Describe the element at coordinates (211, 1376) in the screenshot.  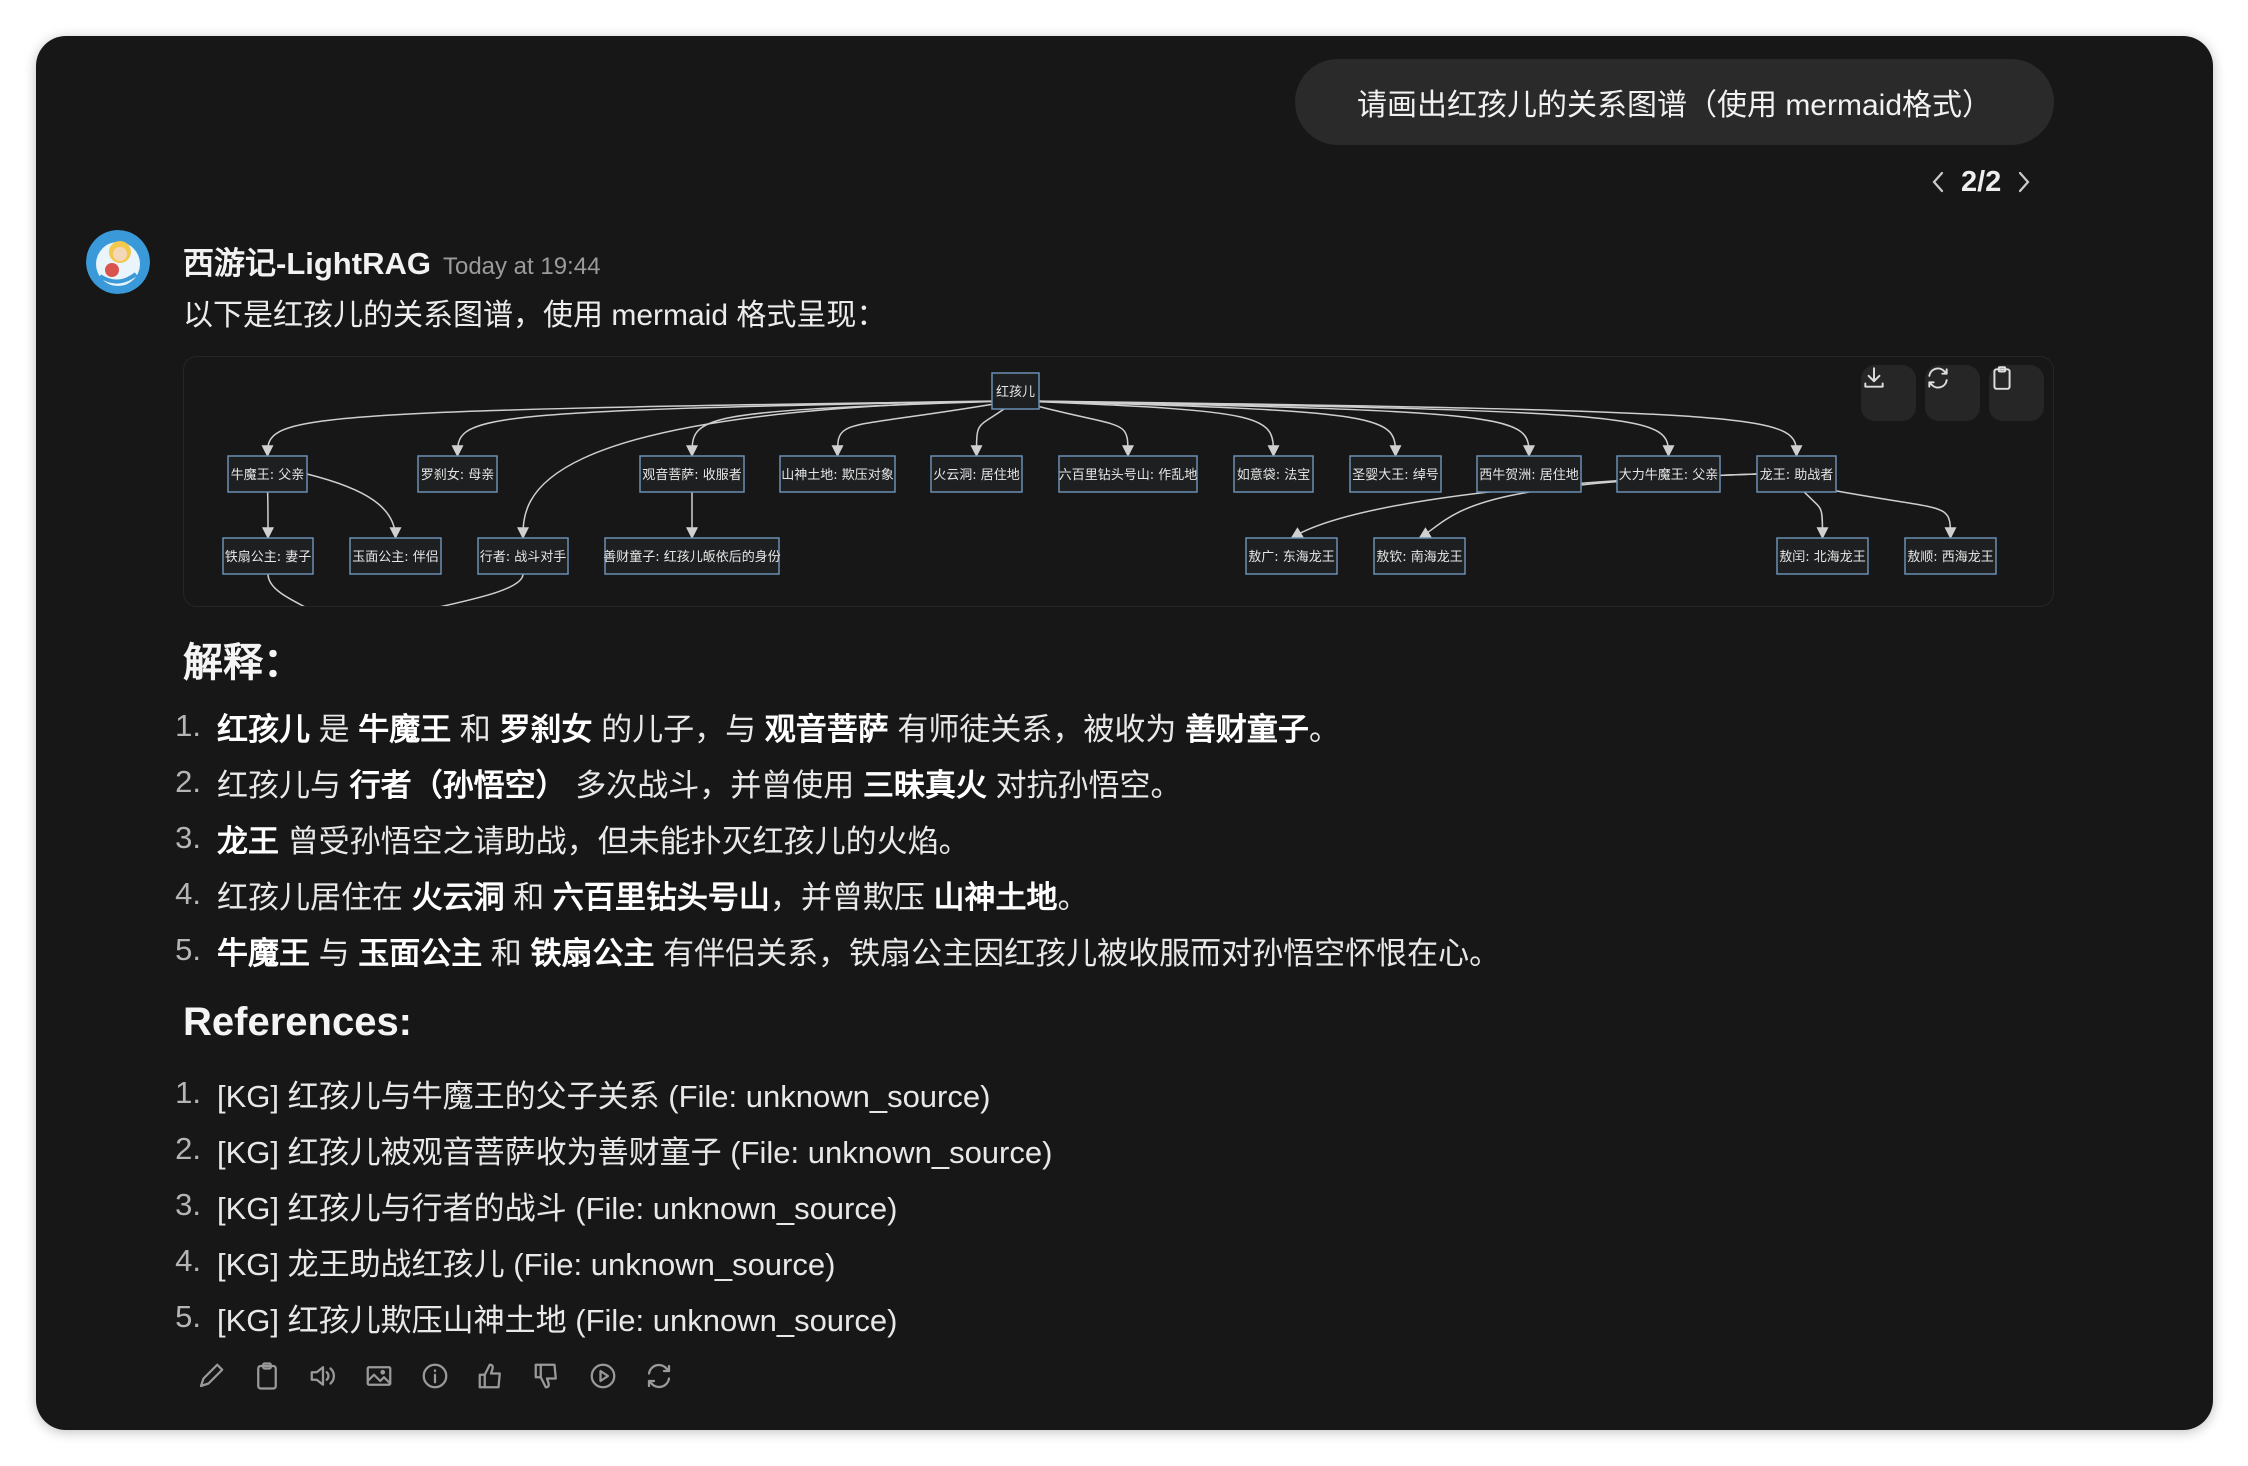
I see `edit-button` at that location.